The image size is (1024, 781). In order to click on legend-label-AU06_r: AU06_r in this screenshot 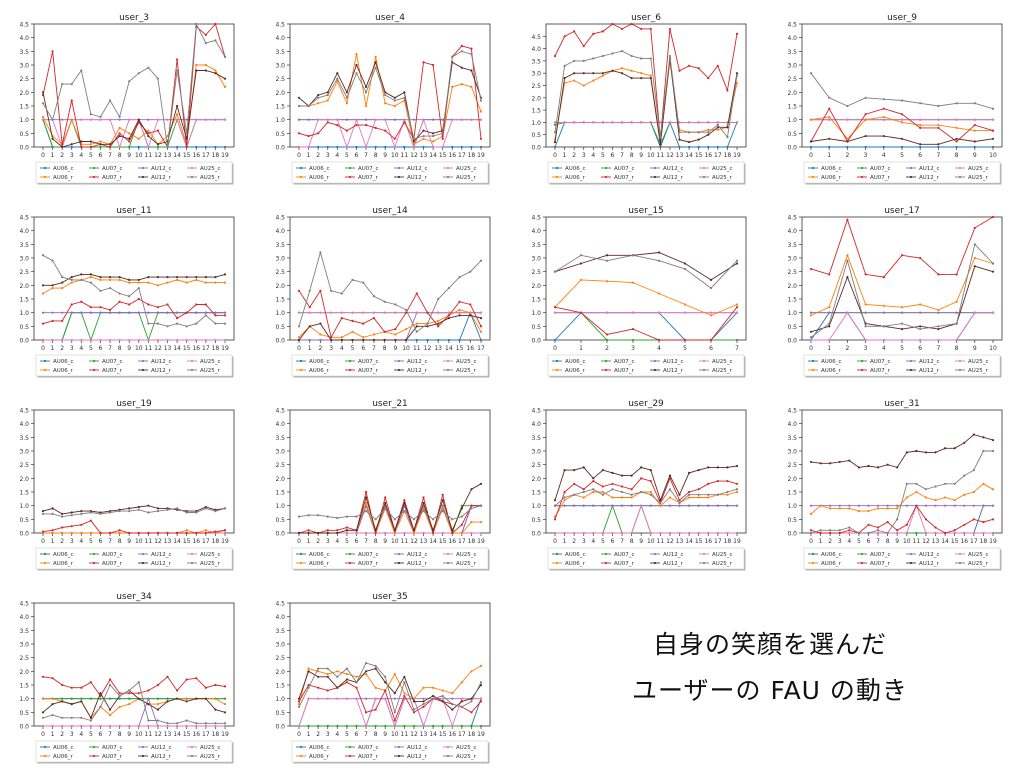, I will do `click(575, 178)`.